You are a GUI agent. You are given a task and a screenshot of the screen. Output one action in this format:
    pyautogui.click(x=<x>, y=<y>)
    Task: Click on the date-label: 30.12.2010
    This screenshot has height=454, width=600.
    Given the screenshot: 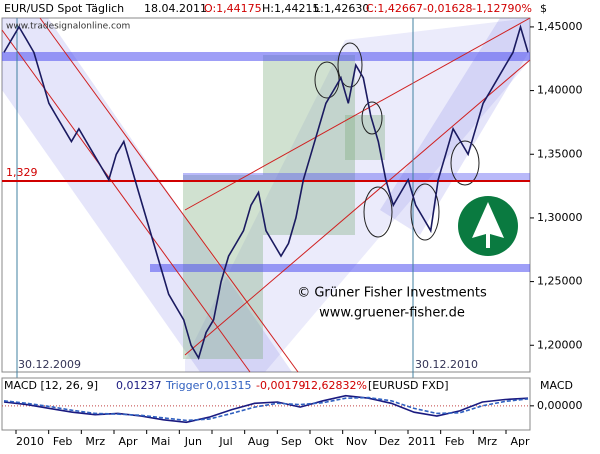 What is the action you would take?
    pyautogui.click(x=446, y=364)
    